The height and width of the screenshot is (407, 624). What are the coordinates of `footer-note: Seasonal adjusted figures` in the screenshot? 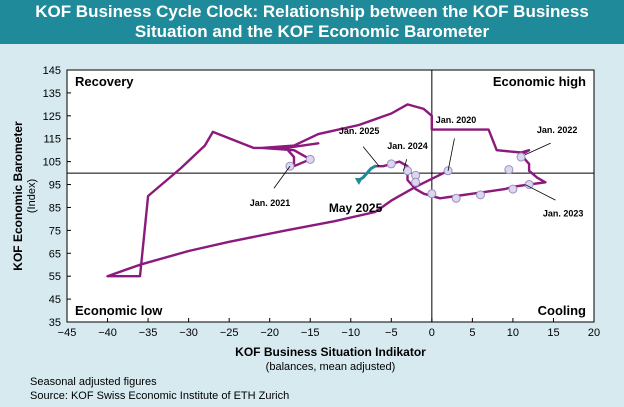 It's located at (93, 382).